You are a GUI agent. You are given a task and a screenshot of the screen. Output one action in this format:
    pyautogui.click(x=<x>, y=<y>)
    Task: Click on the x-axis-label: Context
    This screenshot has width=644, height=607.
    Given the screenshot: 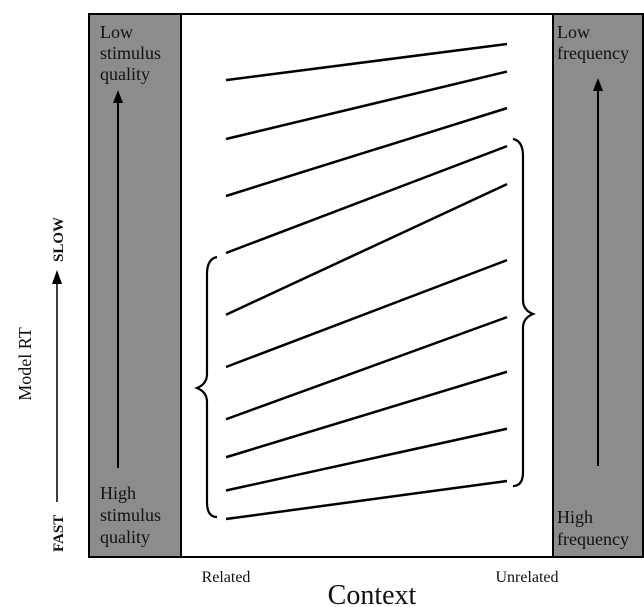 What is the action you would take?
    pyautogui.click(x=372, y=593)
    